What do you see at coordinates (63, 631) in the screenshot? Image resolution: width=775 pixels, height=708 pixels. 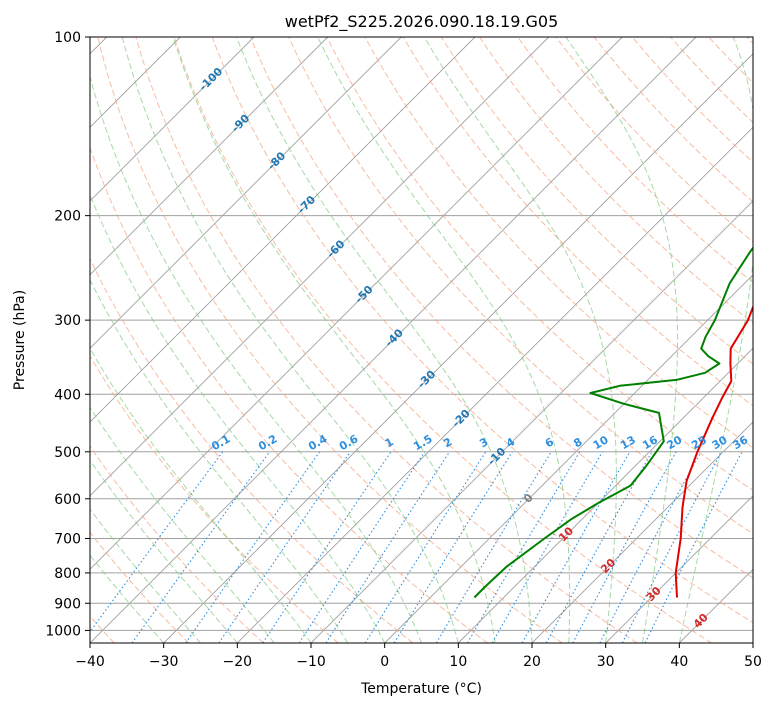 I see `y-tick-label: 1000` at bounding box center [63, 631].